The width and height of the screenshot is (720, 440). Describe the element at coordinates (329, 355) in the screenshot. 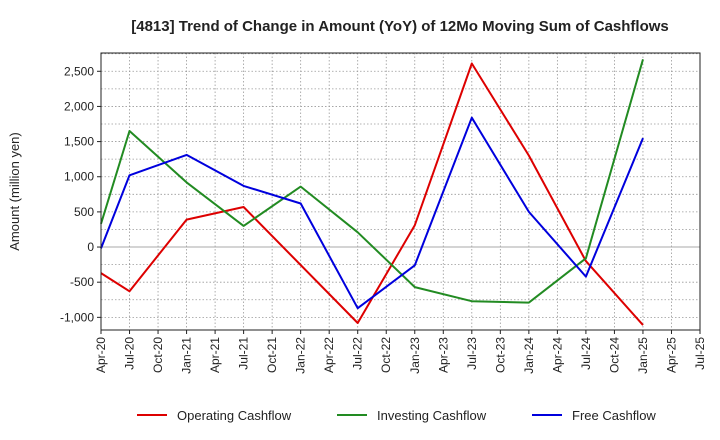

I see `x-tick-label: Apr-22` at that location.